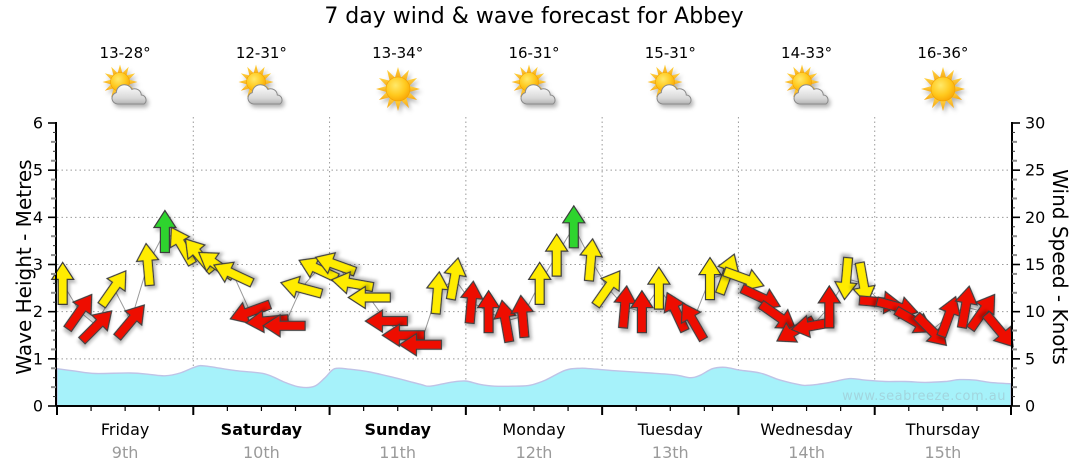 The image size is (1080, 475). What do you see at coordinates (398, 53) in the screenshot?
I see `temperature-range: 13-34°` at bounding box center [398, 53].